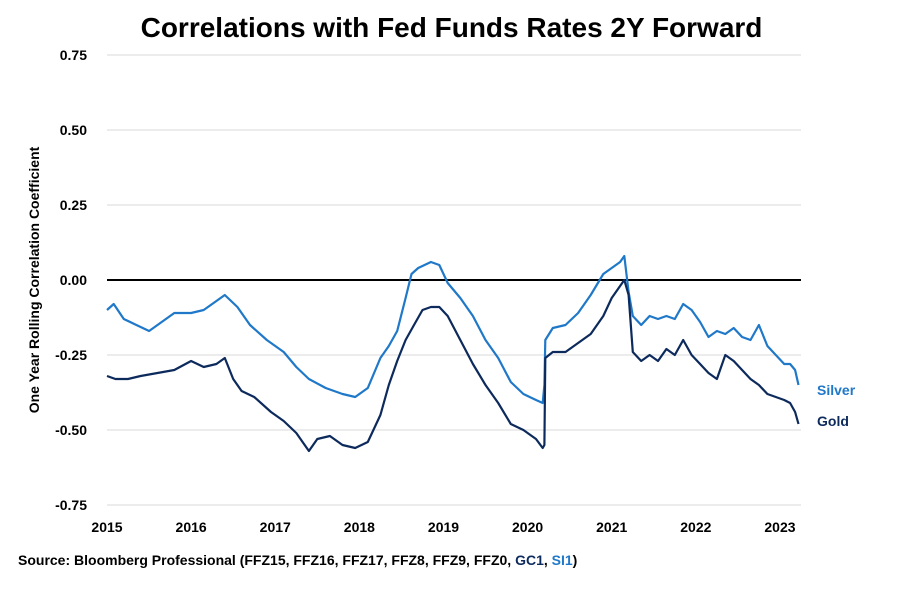 This screenshot has height=589, width=903. What do you see at coordinates (575, 560) in the screenshot?
I see `source-suffix: )` at bounding box center [575, 560].